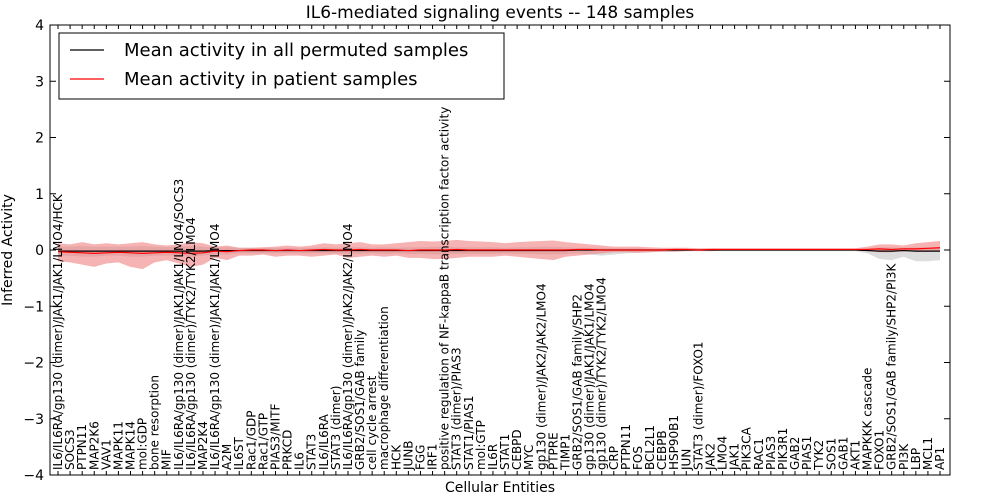 Image resolution: width=1000 pixels, height=500 pixels. What do you see at coordinates (227, 457) in the screenshot?
I see `category-label: A2M` at bounding box center [227, 457].